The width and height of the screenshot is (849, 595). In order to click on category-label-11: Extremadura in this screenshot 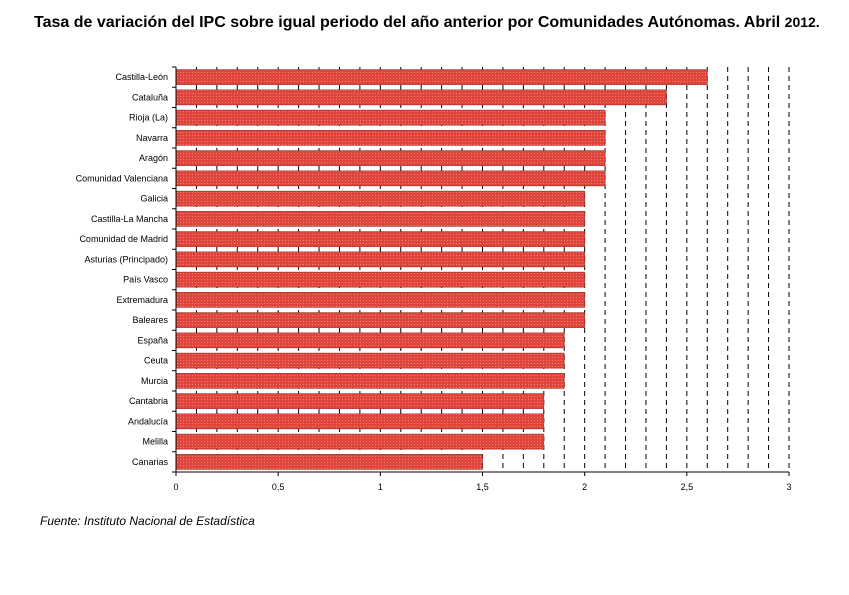, I will do `click(142, 300)`.